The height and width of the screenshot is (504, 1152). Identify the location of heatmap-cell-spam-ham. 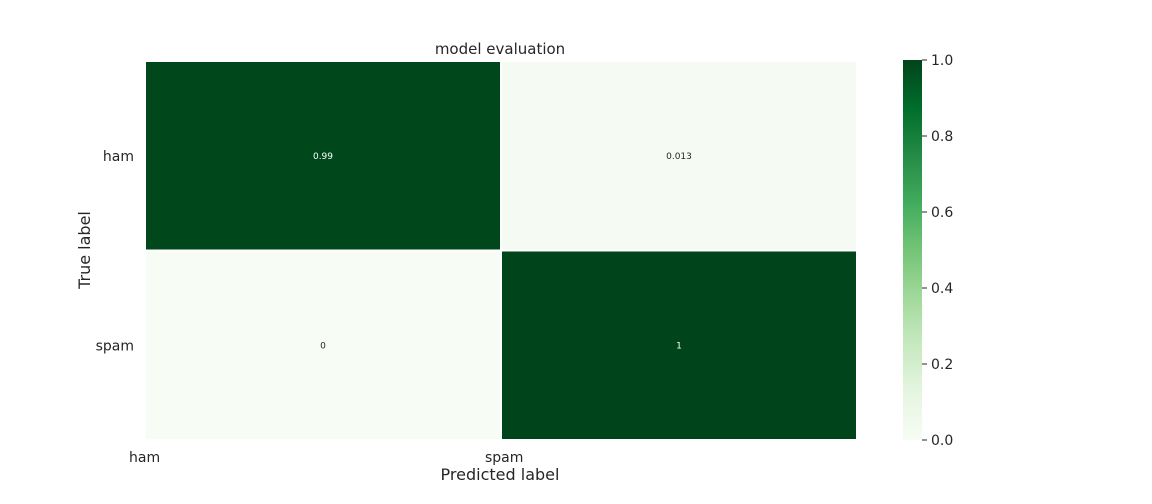
(323, 345).